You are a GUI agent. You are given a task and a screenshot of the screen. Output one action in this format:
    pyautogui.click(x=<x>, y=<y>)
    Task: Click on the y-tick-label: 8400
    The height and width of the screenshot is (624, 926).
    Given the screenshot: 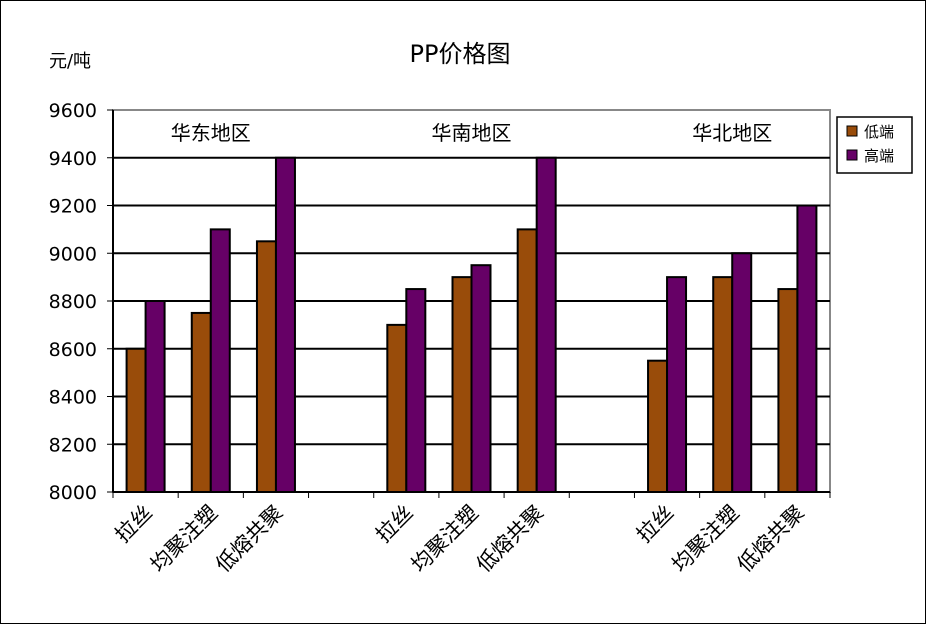 What is the action you would take?
    pyautogui.click(x=73, y=398)
    